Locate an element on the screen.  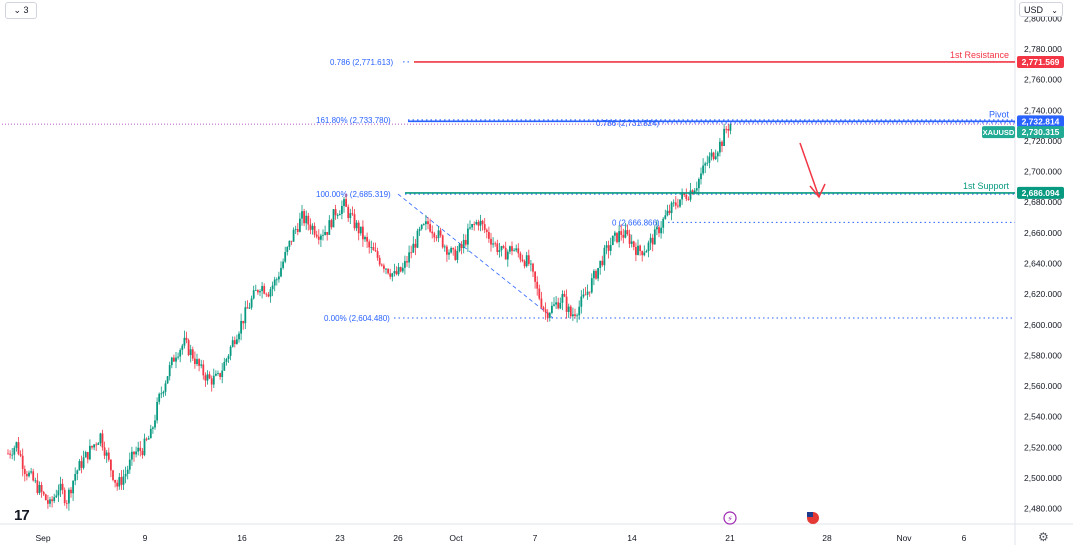
y-tick-label: 2,680.000 is located at coordinates (1043, 202).